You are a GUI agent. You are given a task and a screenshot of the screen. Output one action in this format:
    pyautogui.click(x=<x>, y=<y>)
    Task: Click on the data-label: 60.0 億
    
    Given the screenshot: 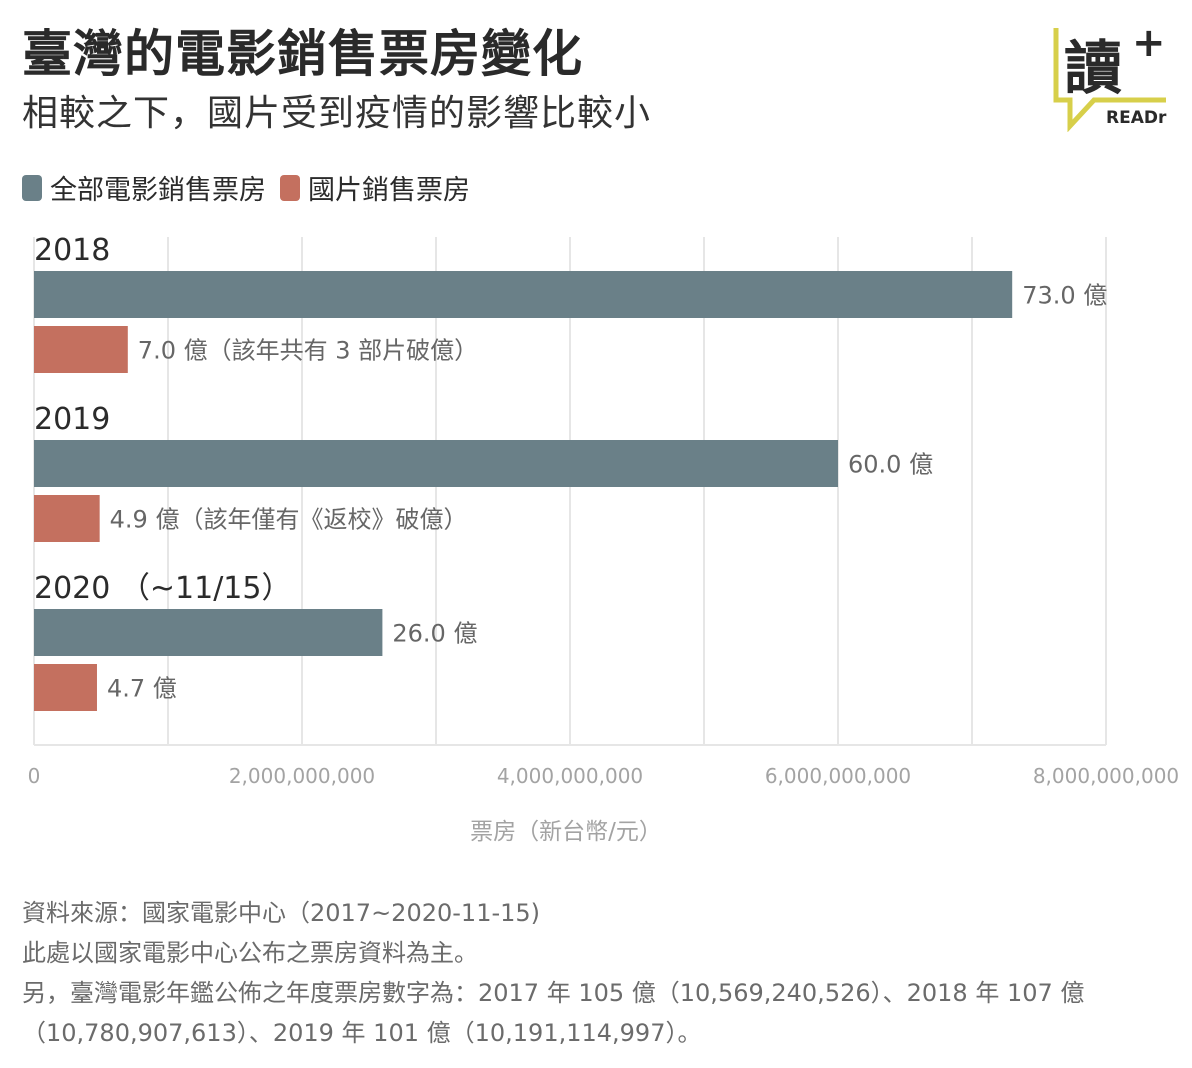 What is the action you would take?
    pyautogui.click(x=890, y=465)
    